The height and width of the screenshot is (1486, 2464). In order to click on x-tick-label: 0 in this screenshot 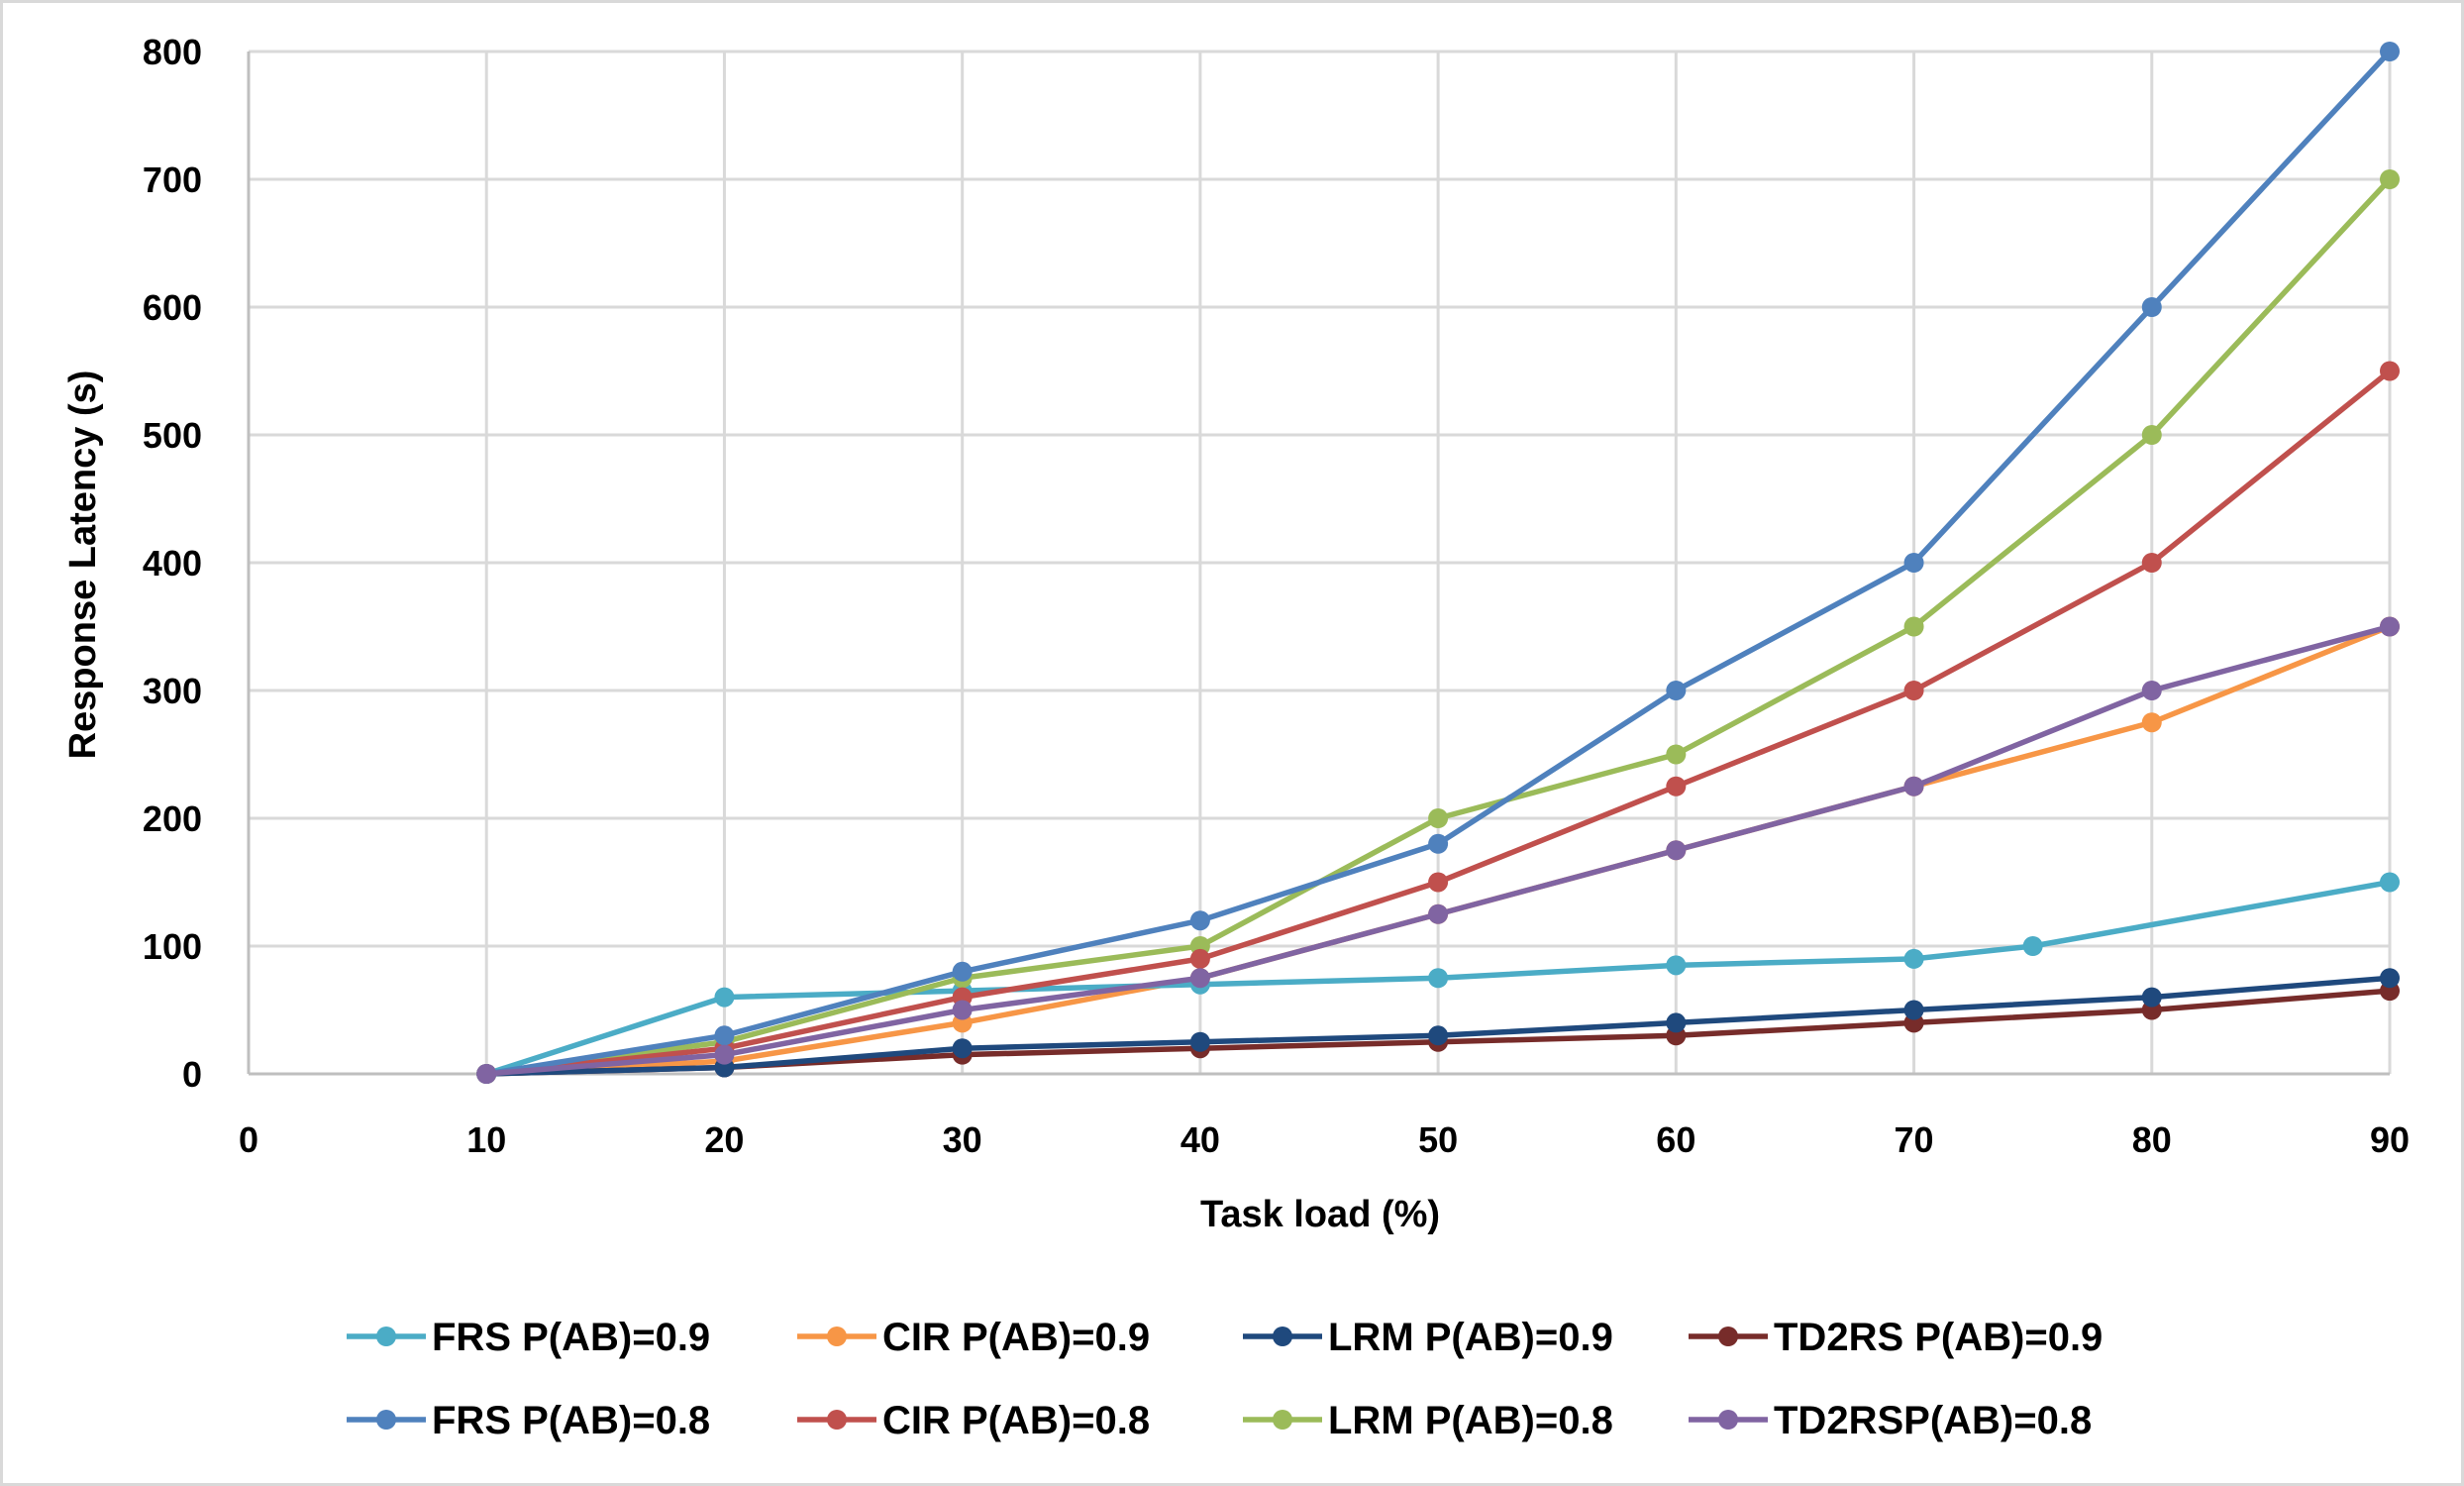, I will do `click(248, 1139)`.